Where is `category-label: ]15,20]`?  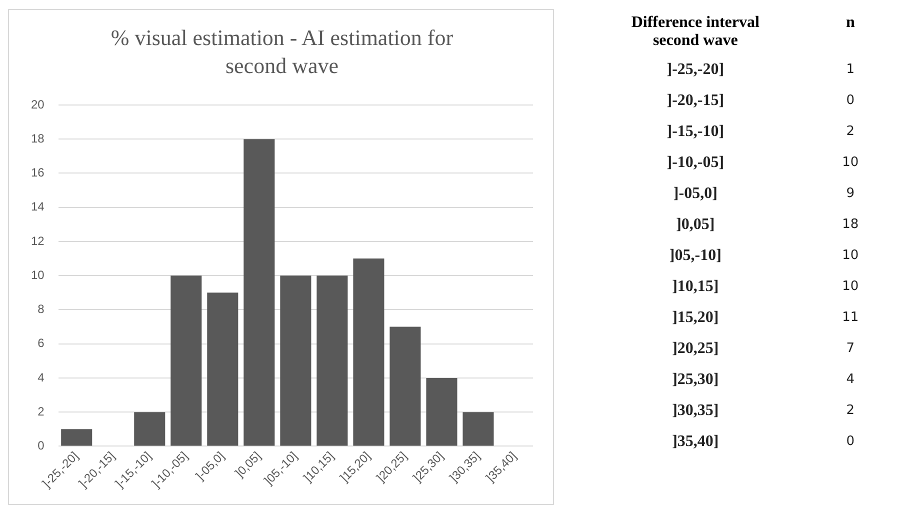
category-label: ]15,20] is located at coordinates (695, 318).